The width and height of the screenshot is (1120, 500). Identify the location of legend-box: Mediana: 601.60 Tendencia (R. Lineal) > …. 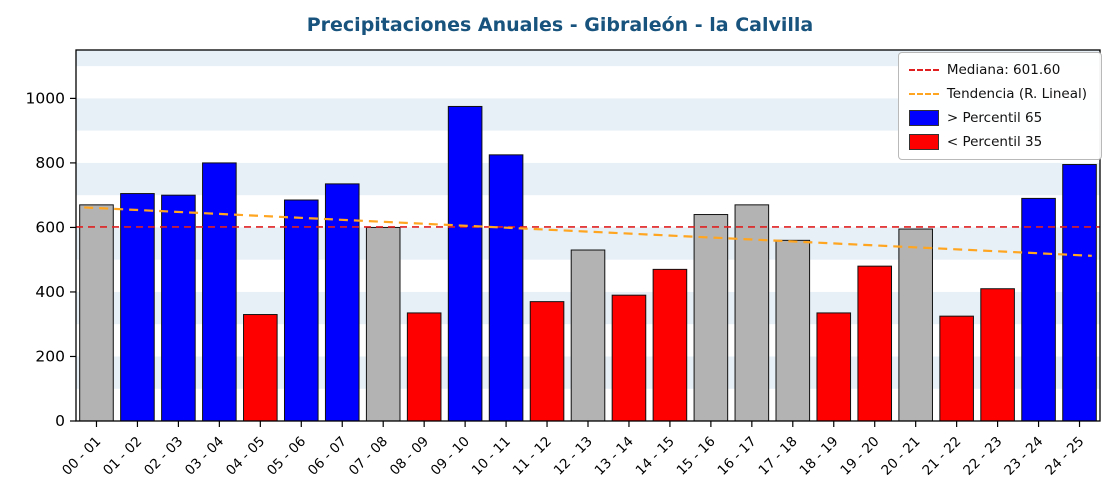
(999, 106).